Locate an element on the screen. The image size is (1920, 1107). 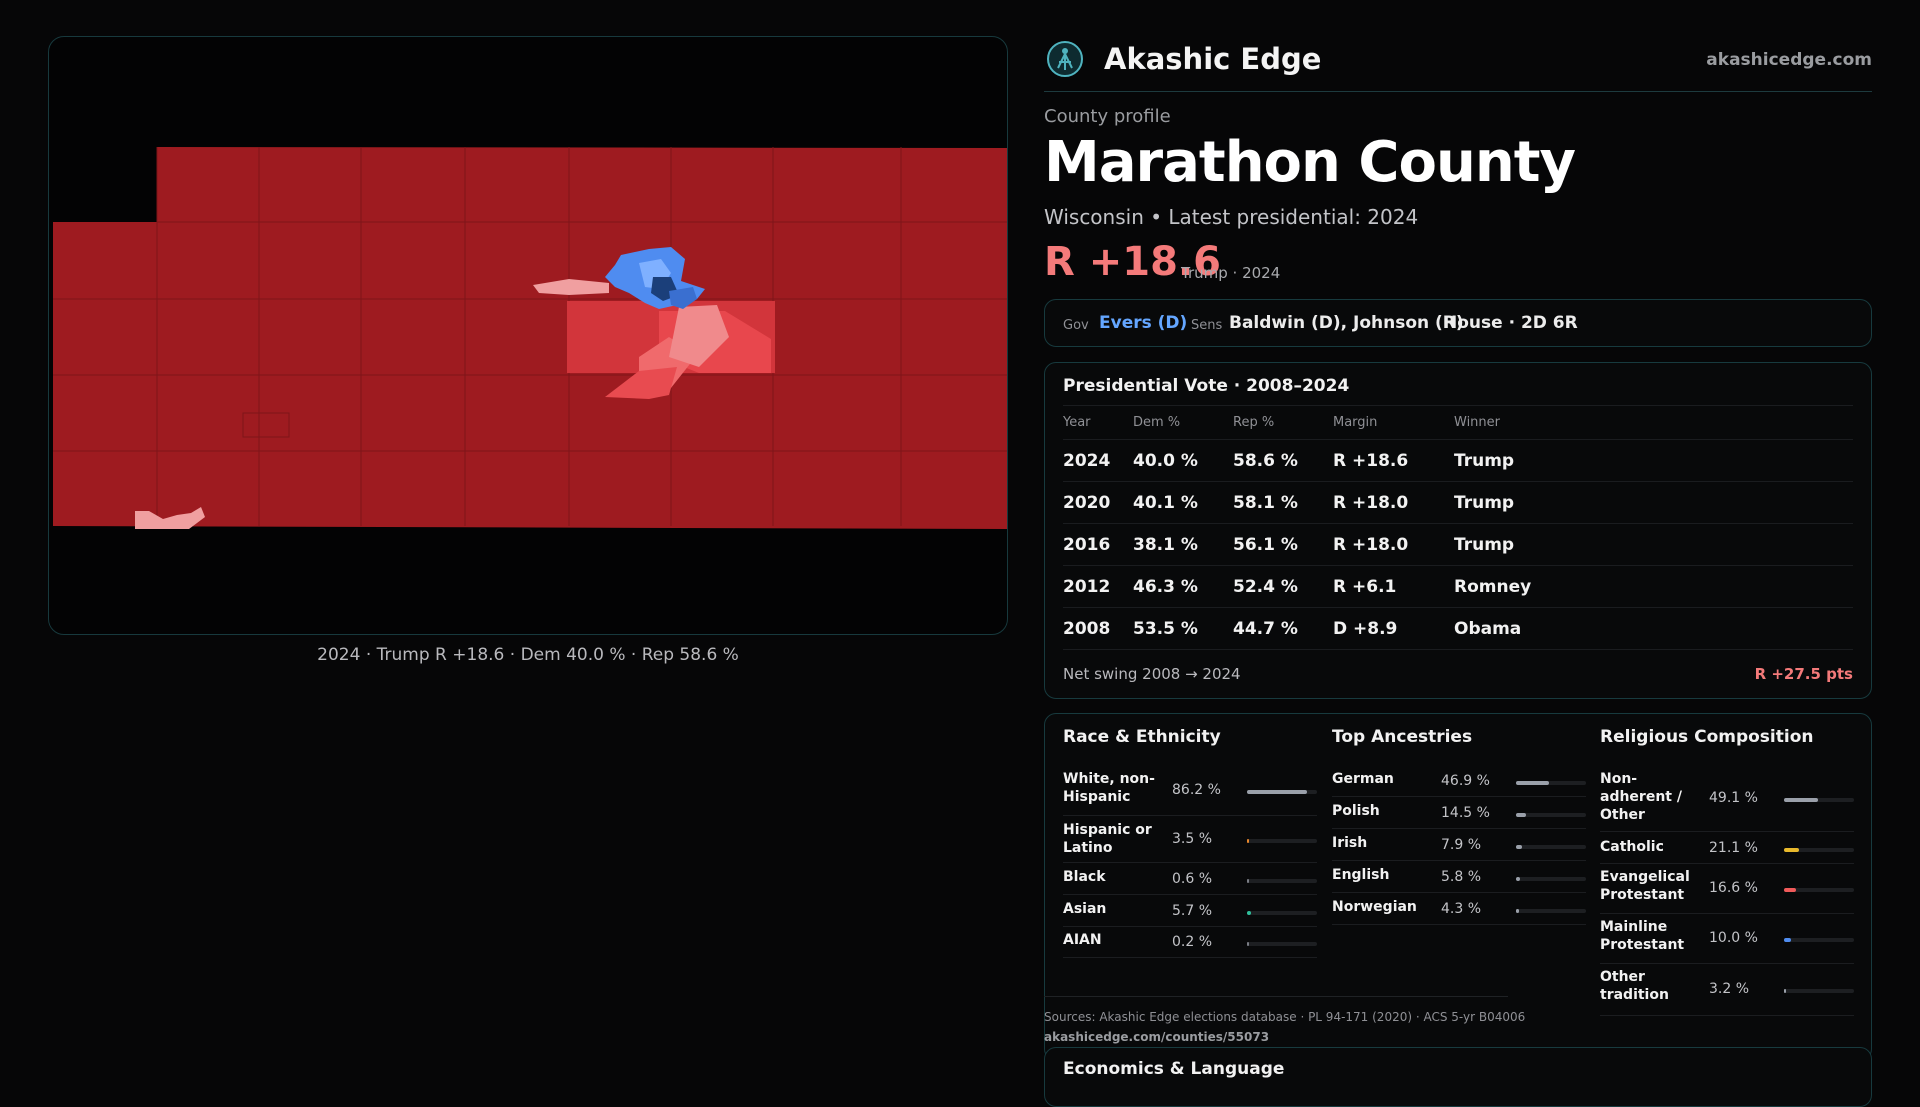
row-dem: 38.1 % is located at coordinates (1183, 544).